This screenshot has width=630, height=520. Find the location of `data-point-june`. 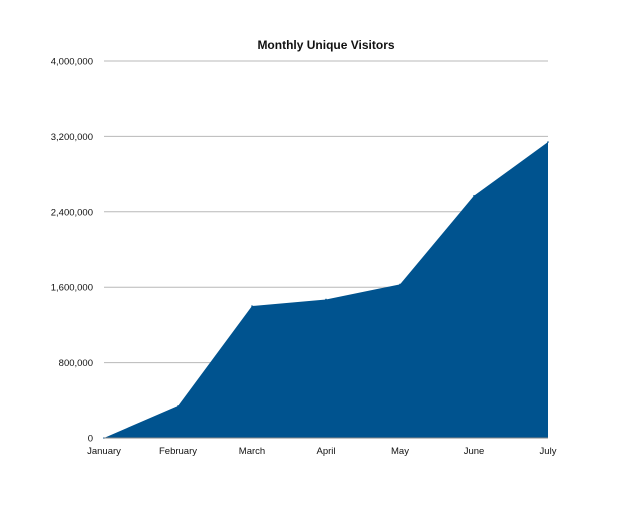

data-point-june is located at coordinates (474, 195).